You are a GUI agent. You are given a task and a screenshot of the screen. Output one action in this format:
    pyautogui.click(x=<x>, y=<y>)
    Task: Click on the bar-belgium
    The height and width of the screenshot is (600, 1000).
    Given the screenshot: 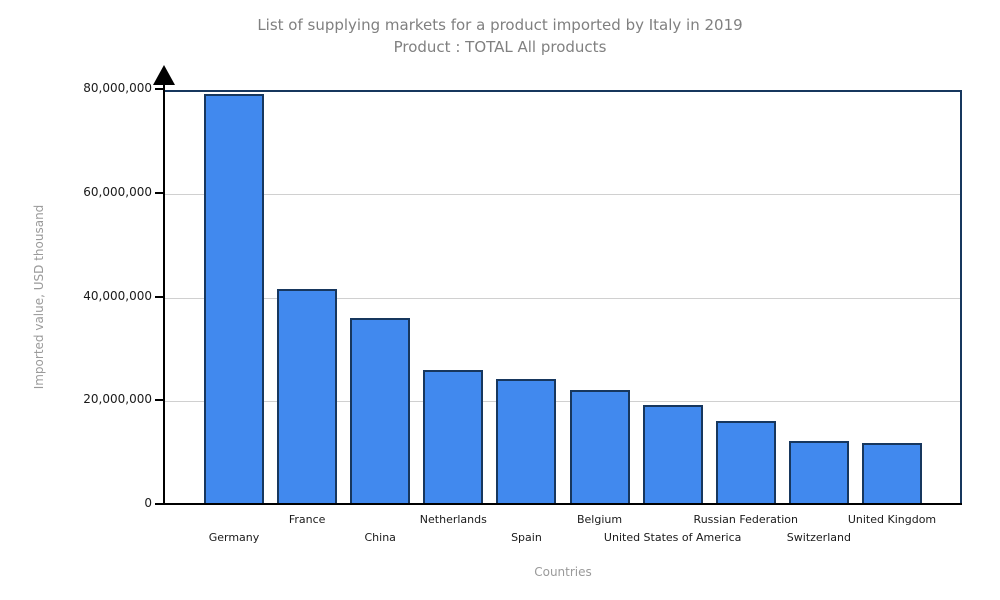 What is the action you would take?
    pyautogui.click(x=599, y=447)
    